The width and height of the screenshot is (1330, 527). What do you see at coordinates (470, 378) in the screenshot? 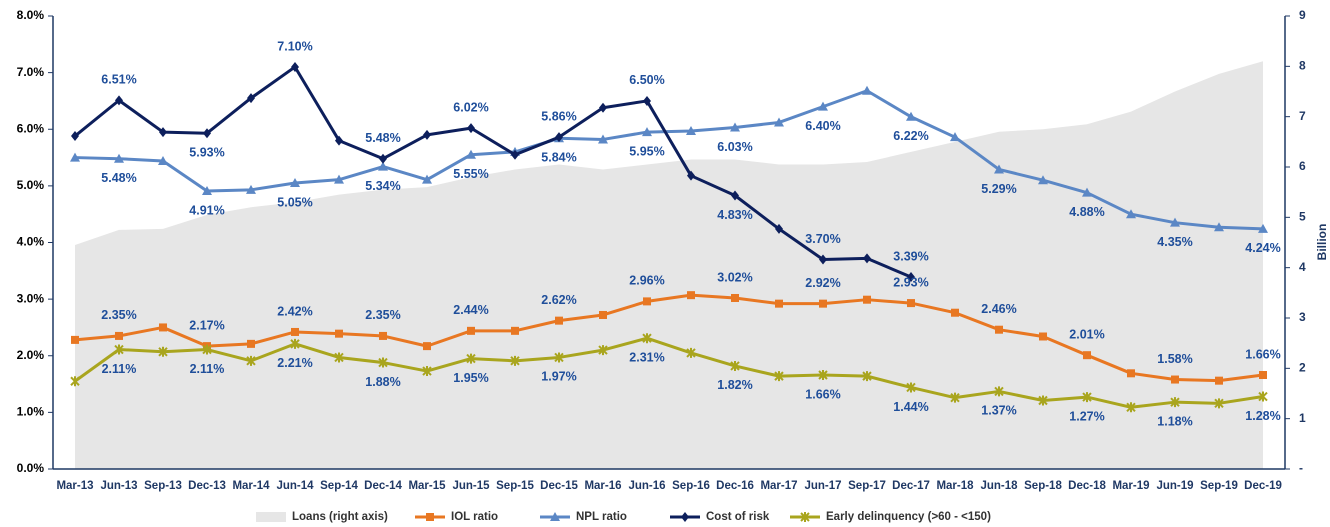
I see `data-label: 1.95%` at bounding box center [470, 378].